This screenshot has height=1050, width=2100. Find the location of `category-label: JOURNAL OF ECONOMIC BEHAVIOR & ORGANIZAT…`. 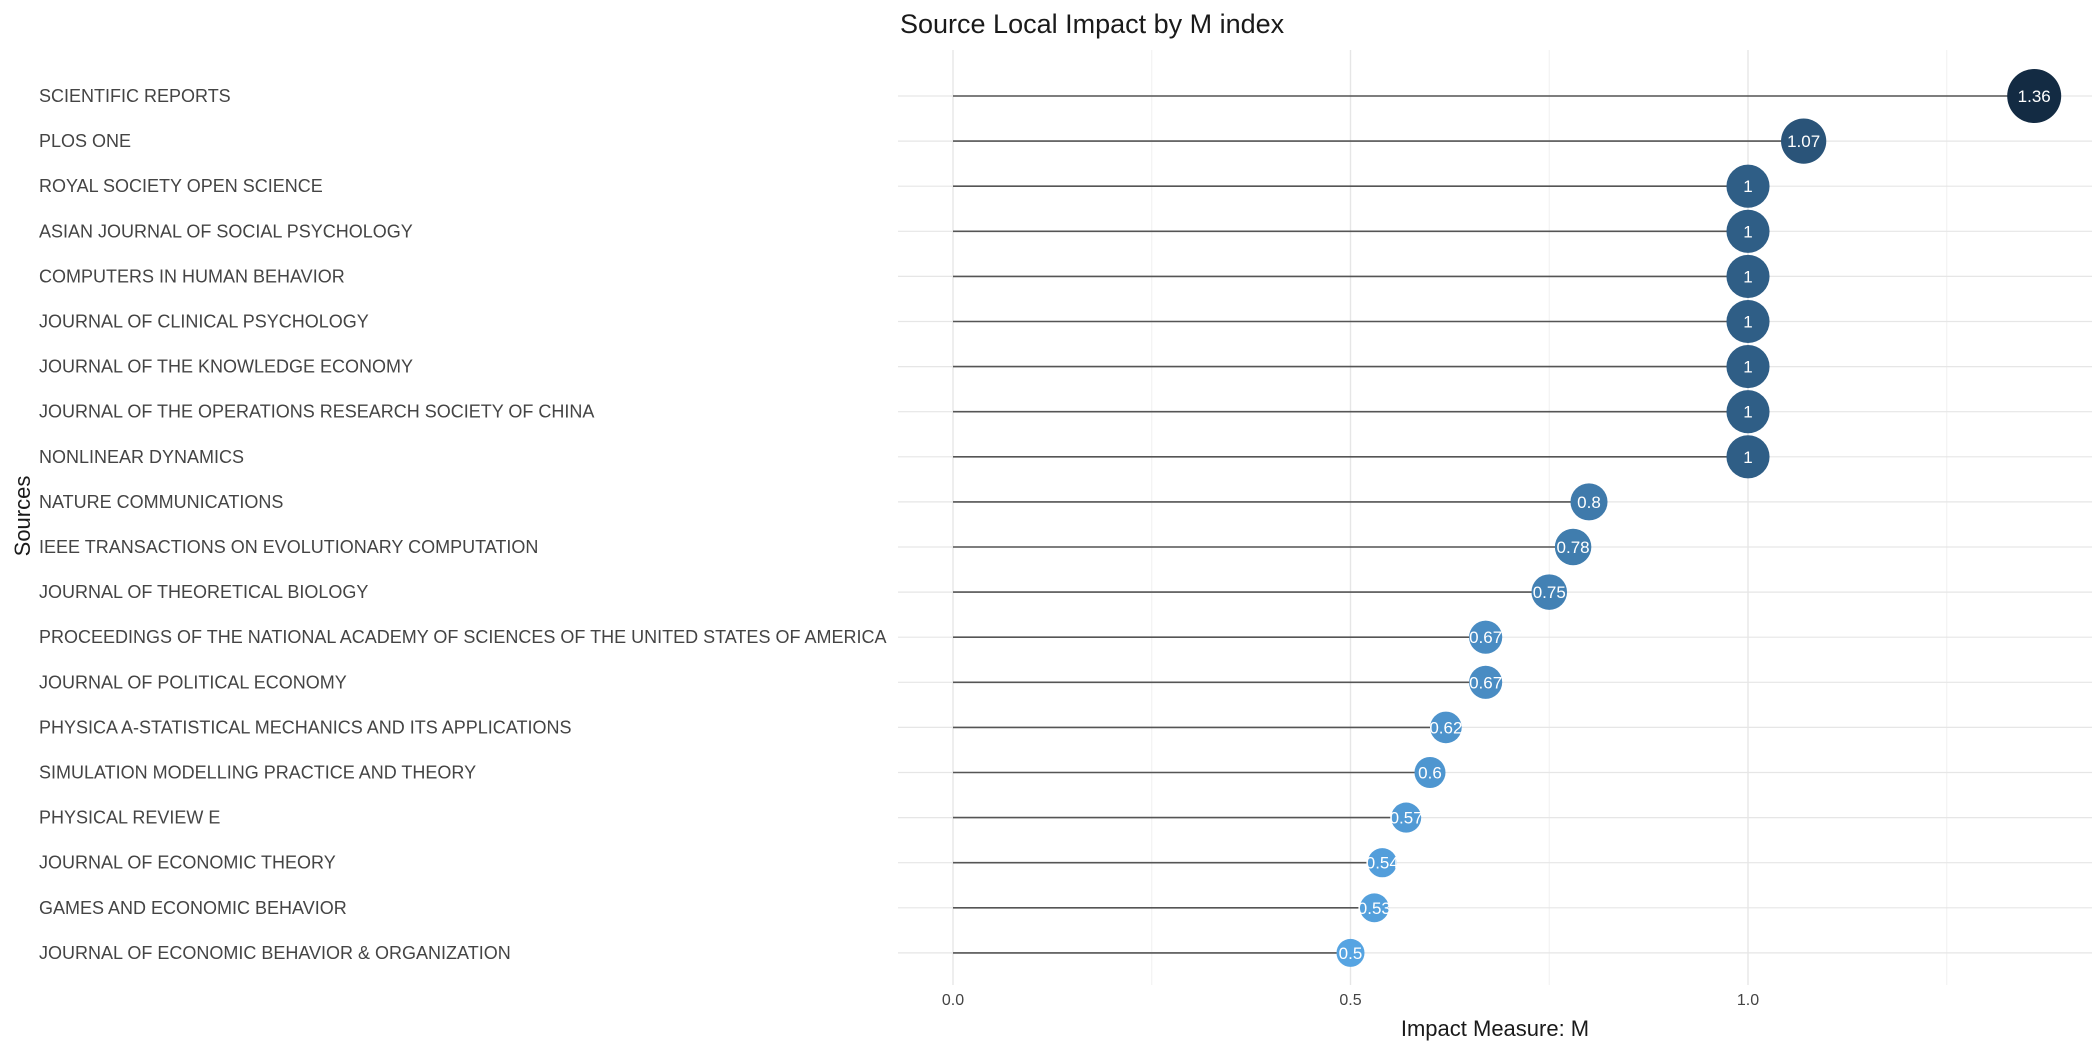

category-label: JOURNAL OF ECONOMIC BEHAVIOR & ORGANIZAT… is located at coordinates (275, 953).